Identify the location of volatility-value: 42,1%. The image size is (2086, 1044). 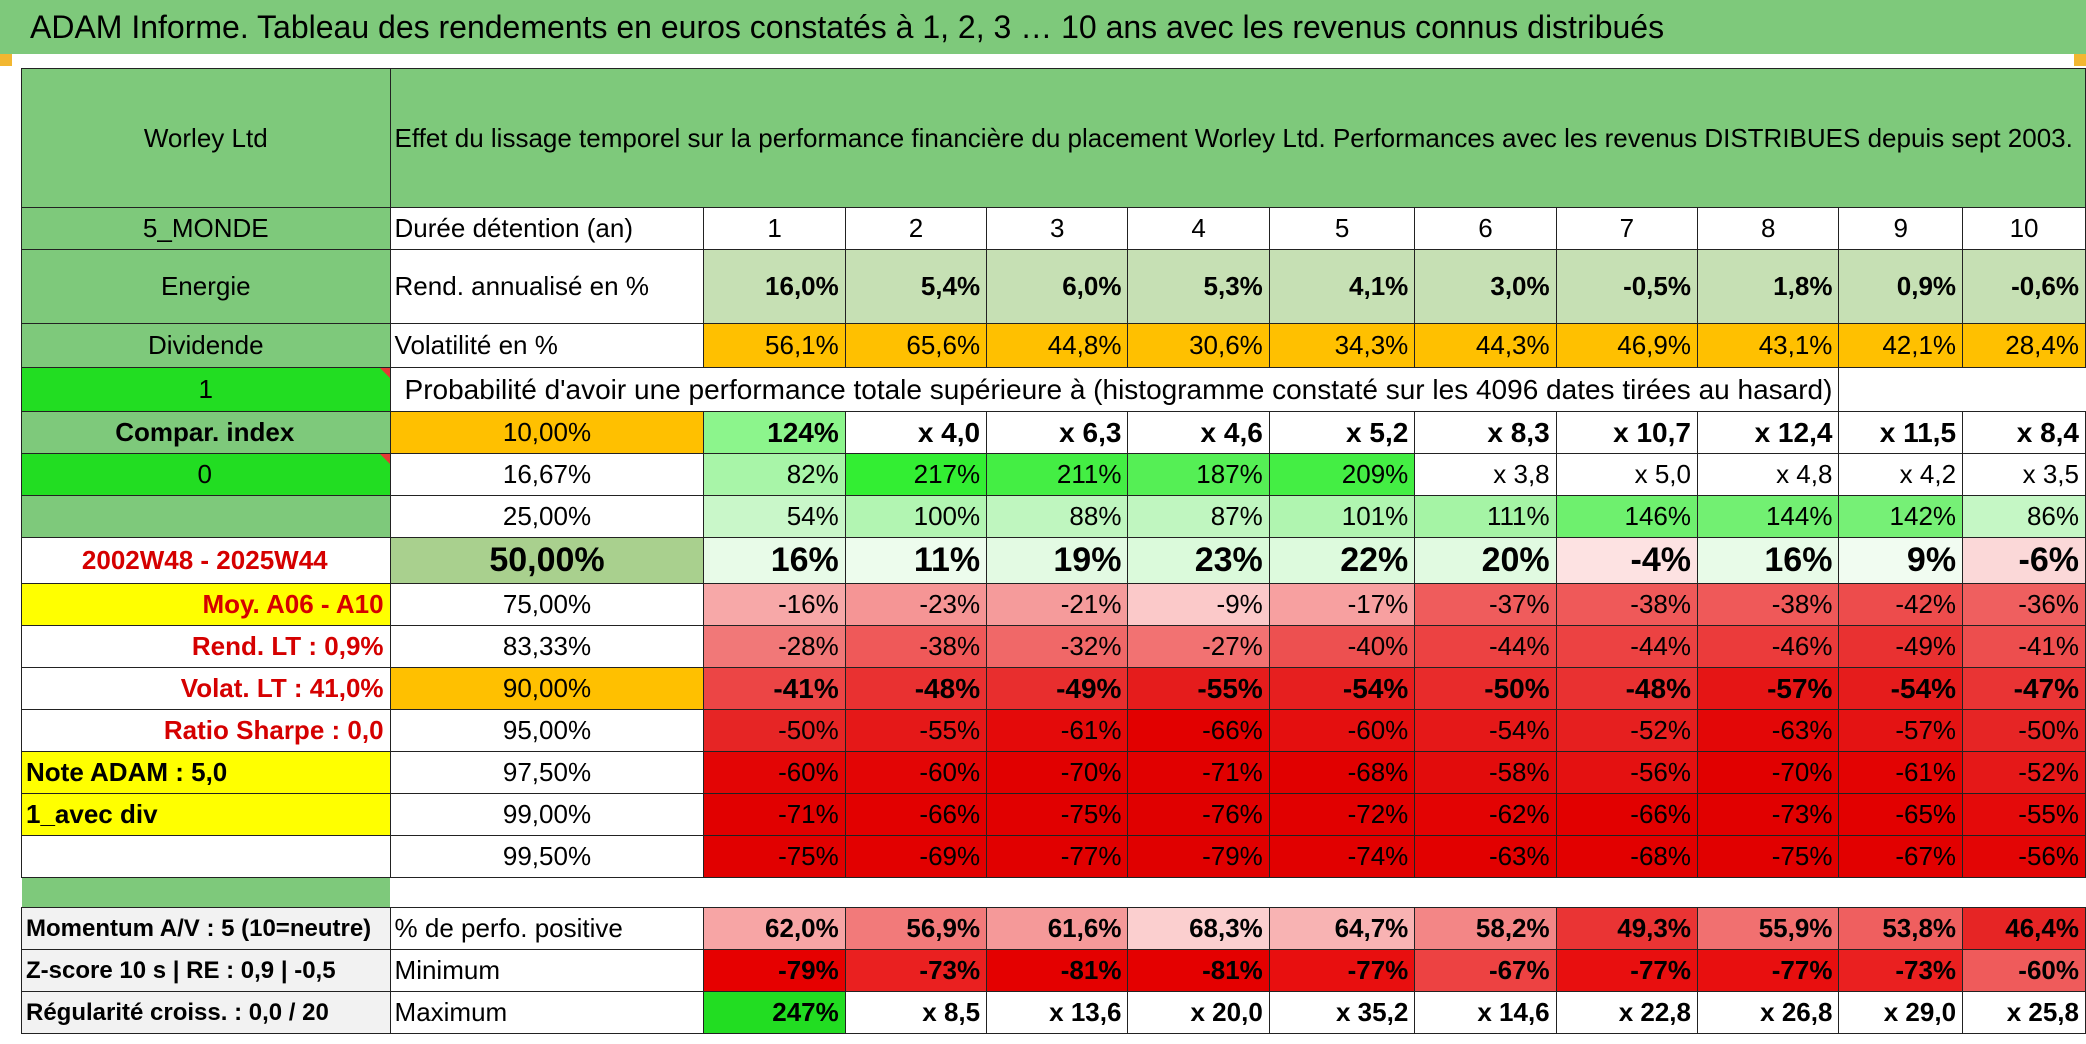
(1901, 345).